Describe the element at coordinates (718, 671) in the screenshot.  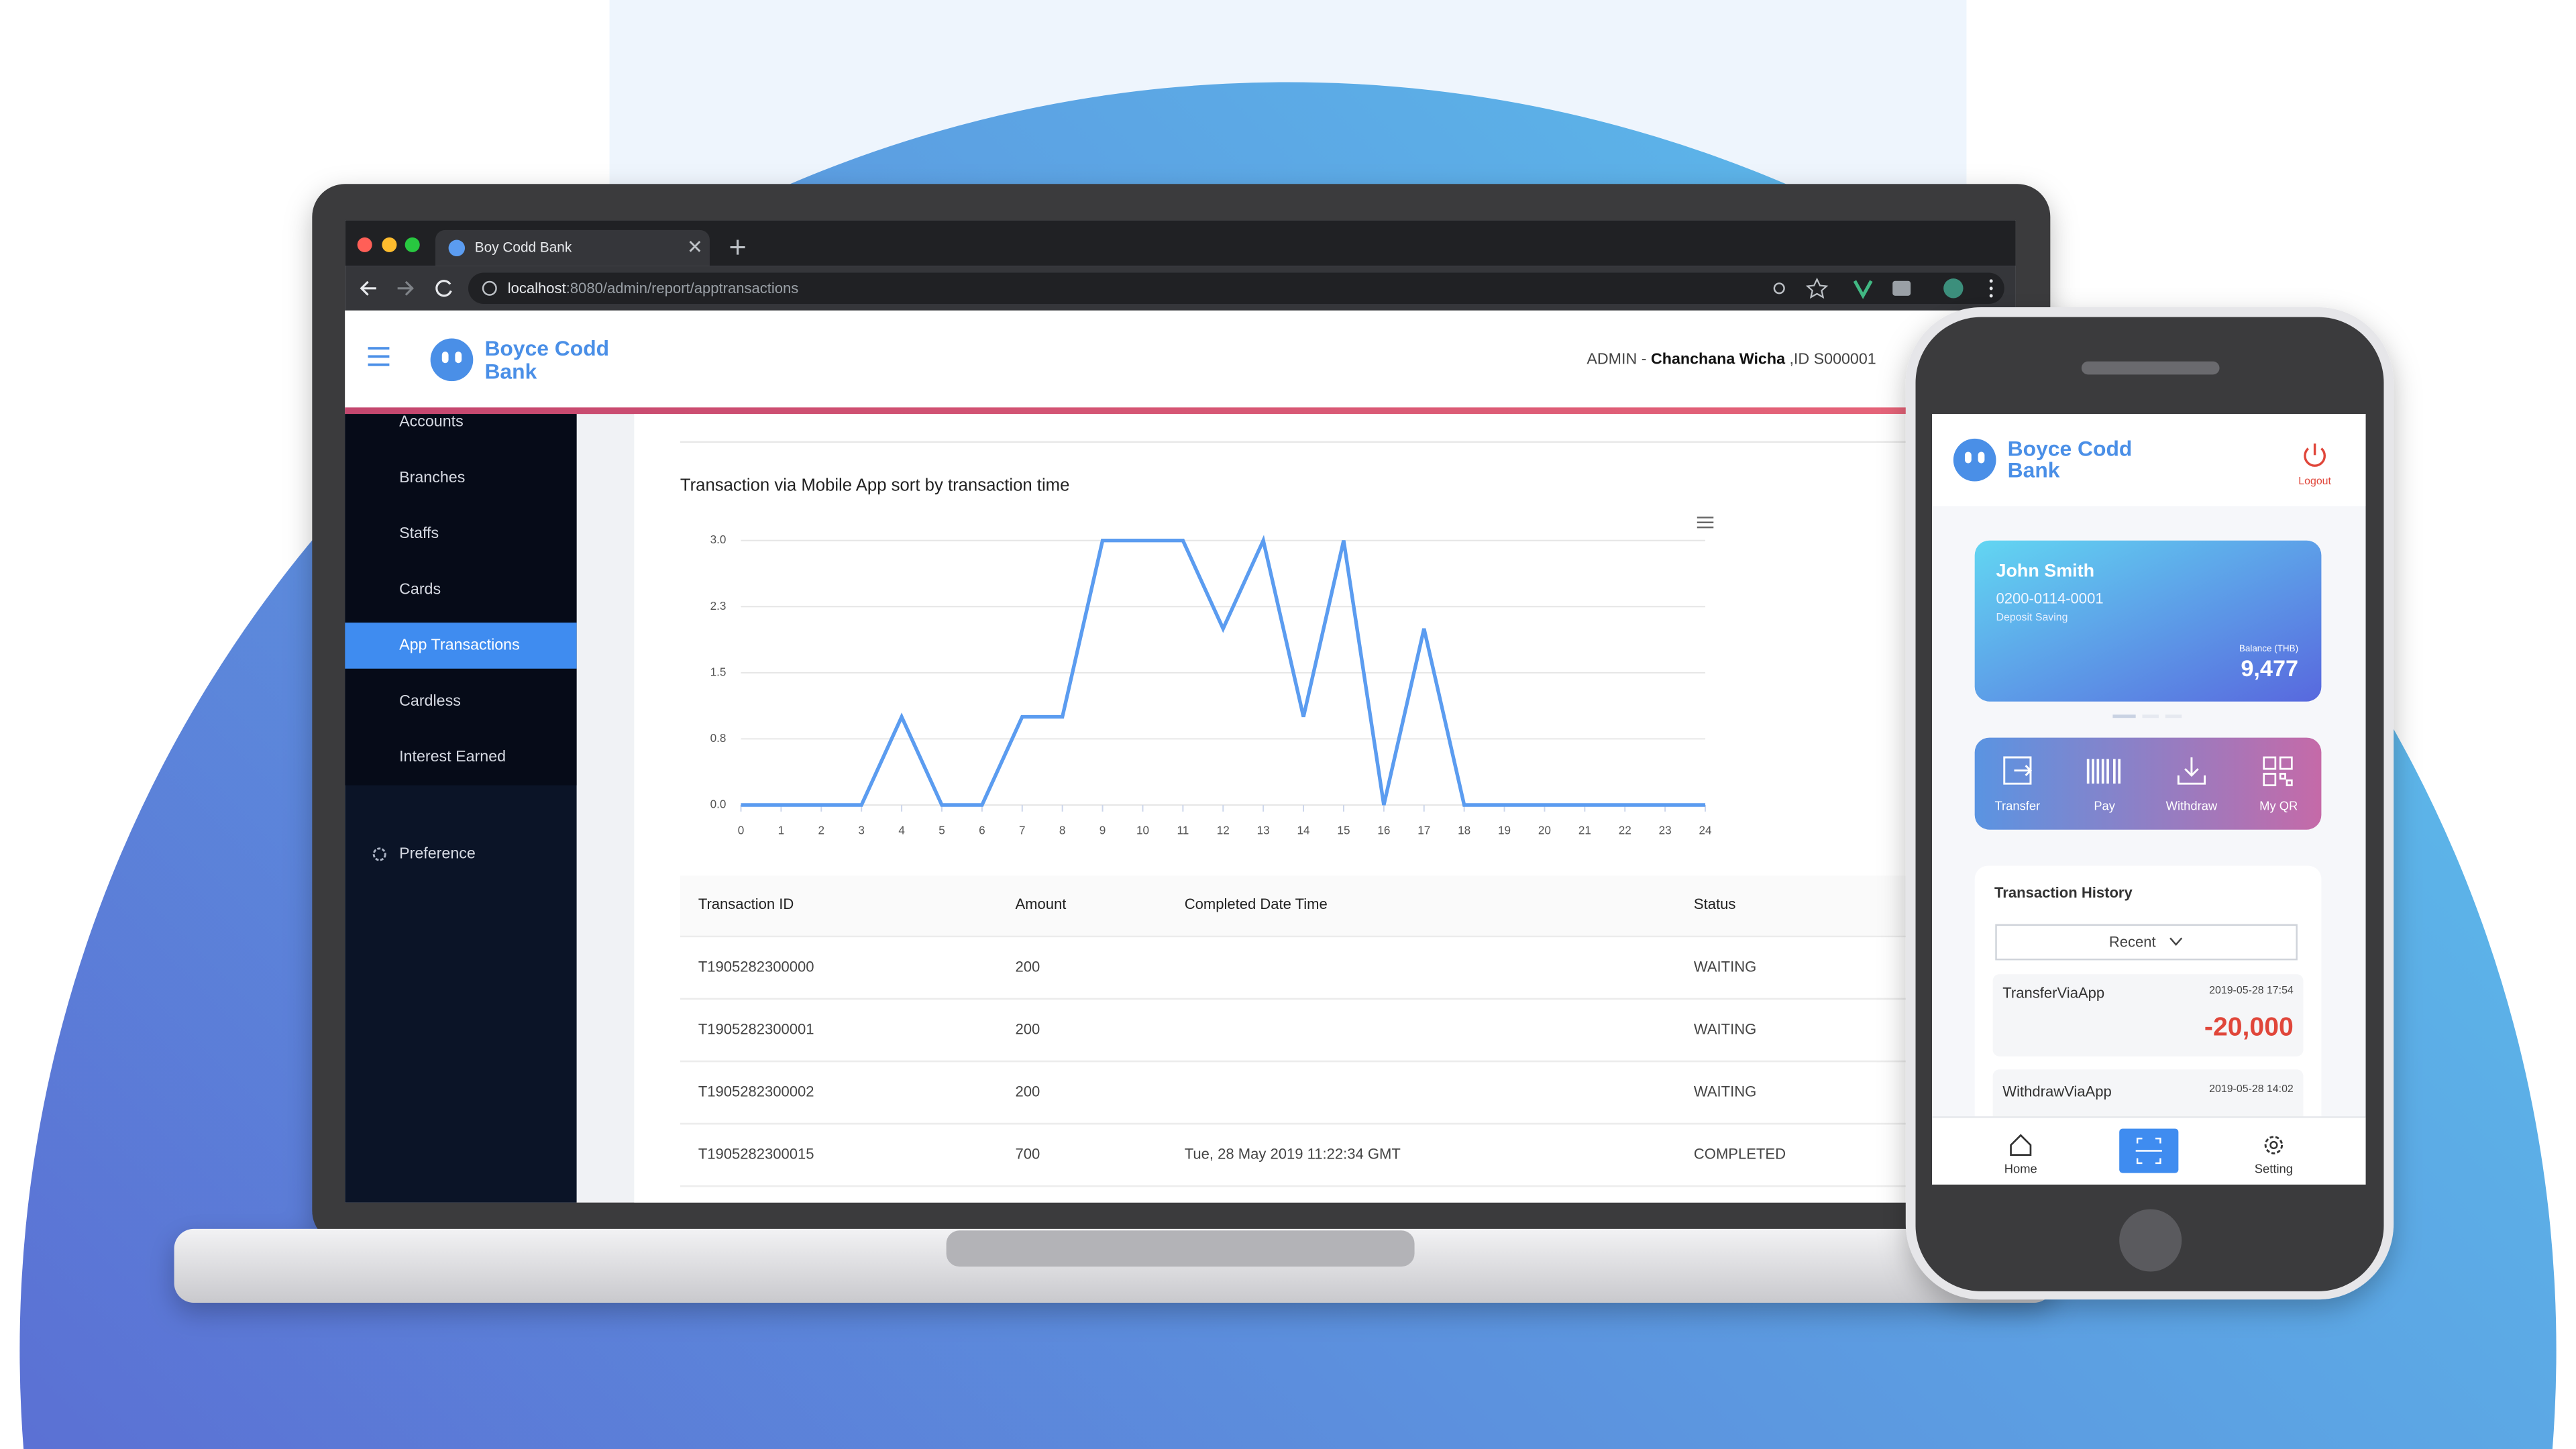
I see `y-tick-label: 1.5` at that location.